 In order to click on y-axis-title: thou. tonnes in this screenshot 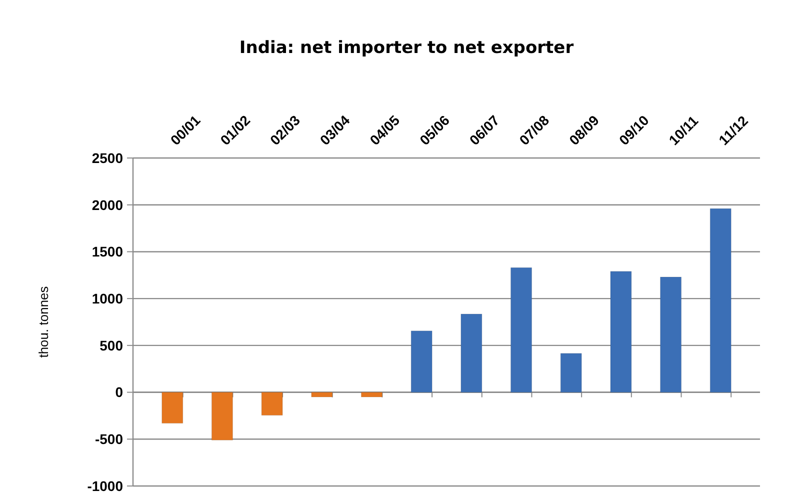, I will do `click(43, 322)`.